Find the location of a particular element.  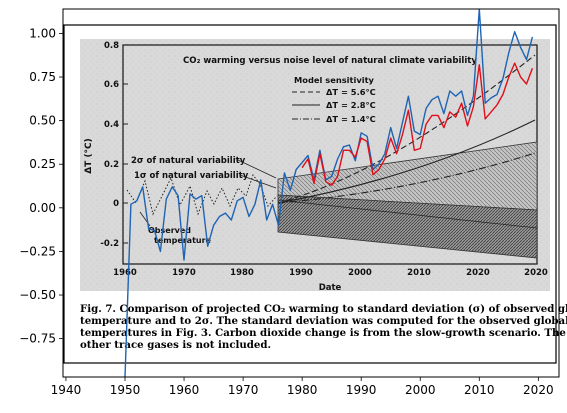

embedded-y-tick-label: 0.8 is located at coordinates (111, 46).